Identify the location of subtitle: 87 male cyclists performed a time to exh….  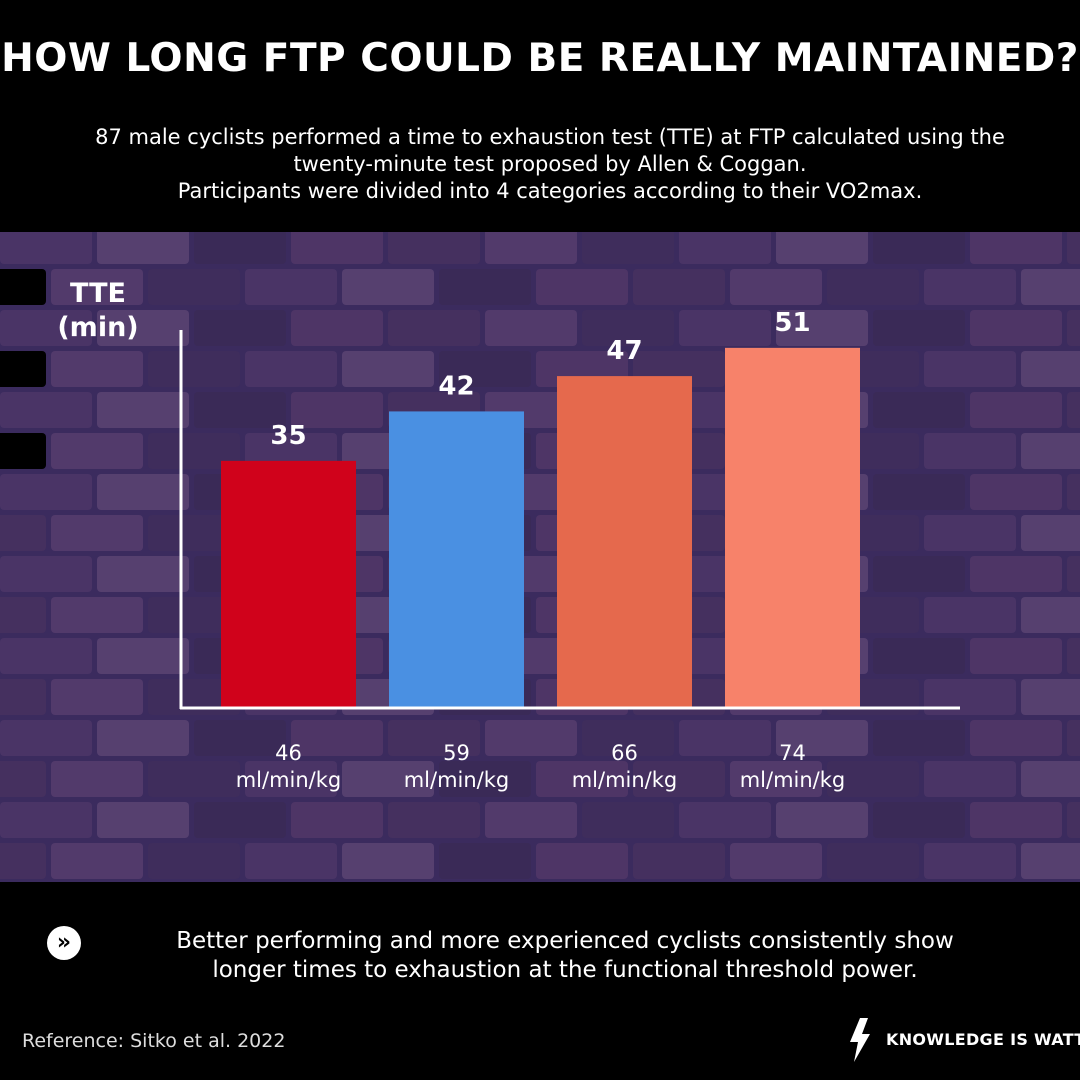
(550, 164).